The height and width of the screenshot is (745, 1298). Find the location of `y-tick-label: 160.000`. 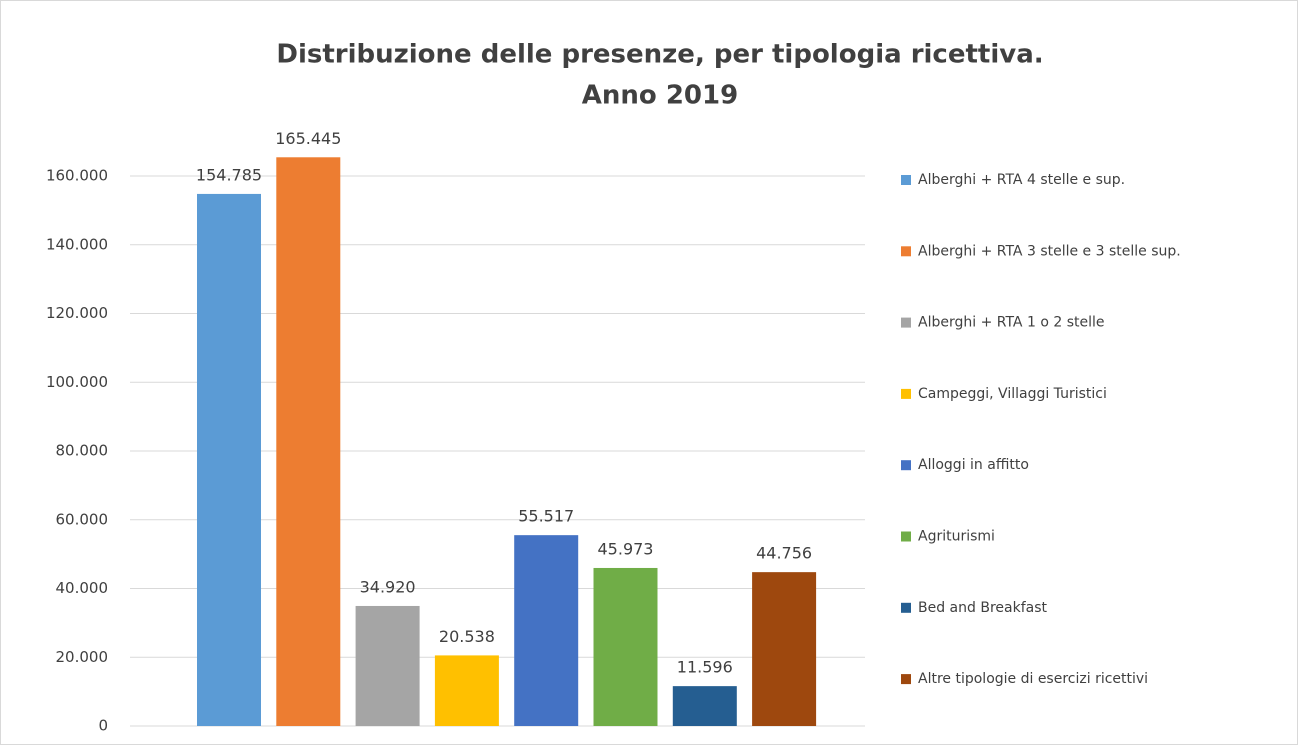

y-tick-label: 160.000 is located at coordinates (77, 176).